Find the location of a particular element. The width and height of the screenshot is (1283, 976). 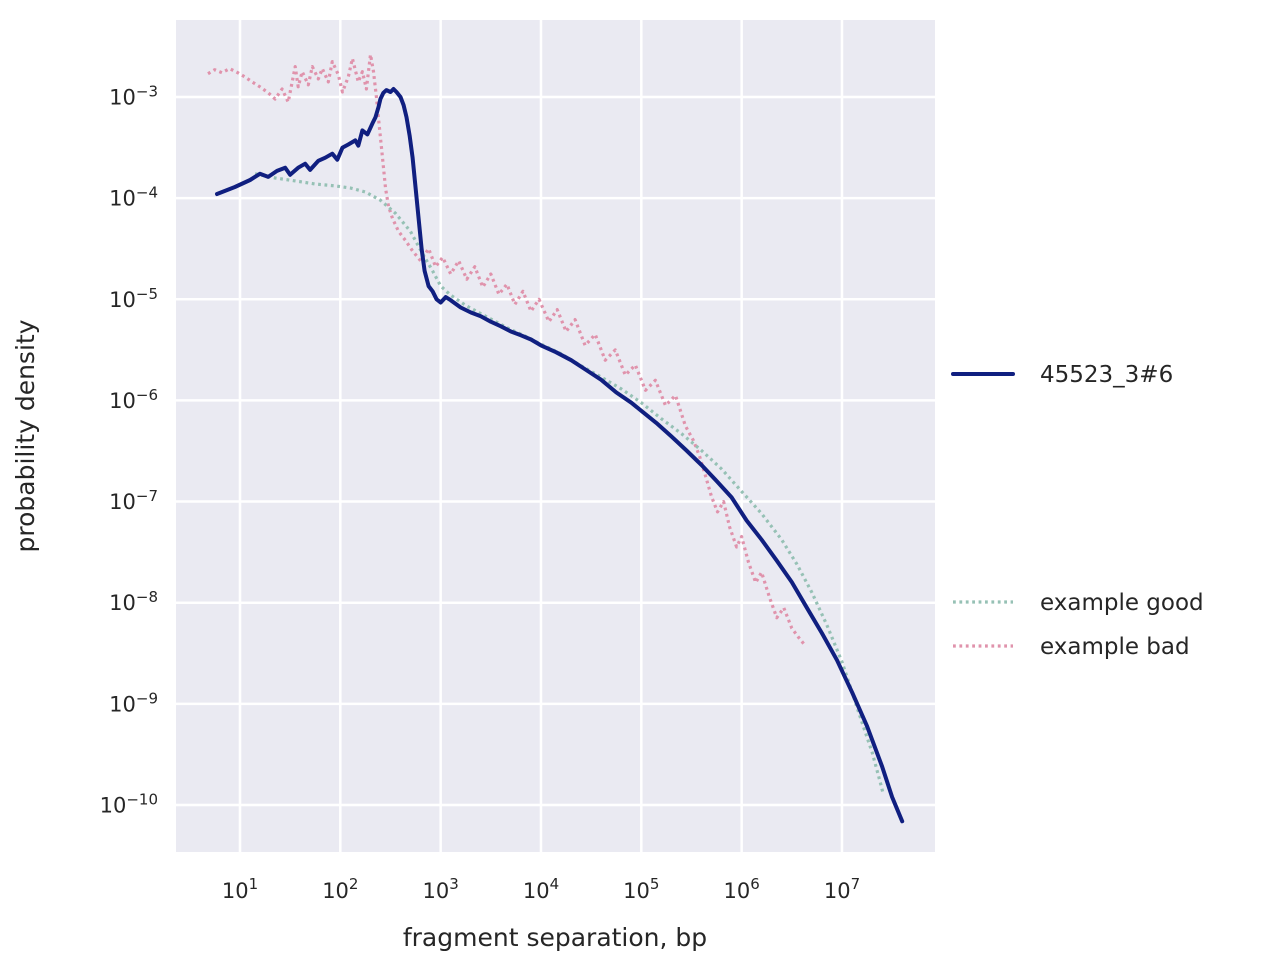

x-tick-label: 10⁴ is located at coordinates (541, 889).